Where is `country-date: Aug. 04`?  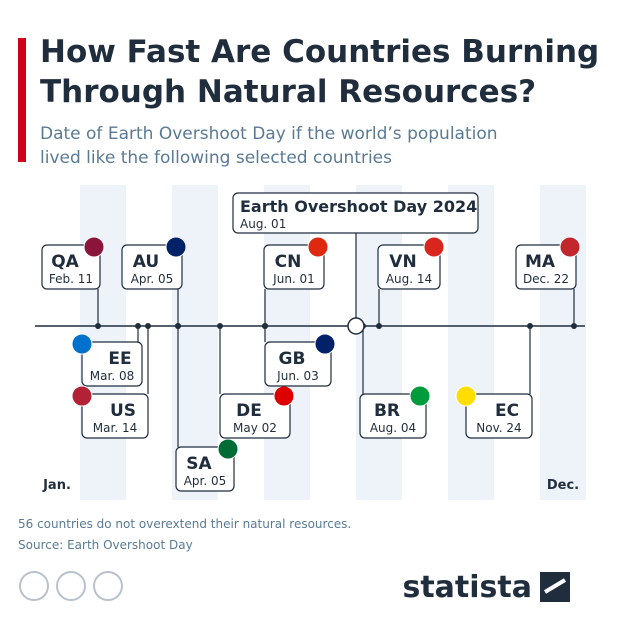 country-date: Aug. 04 is located at coordinates (393, 428).